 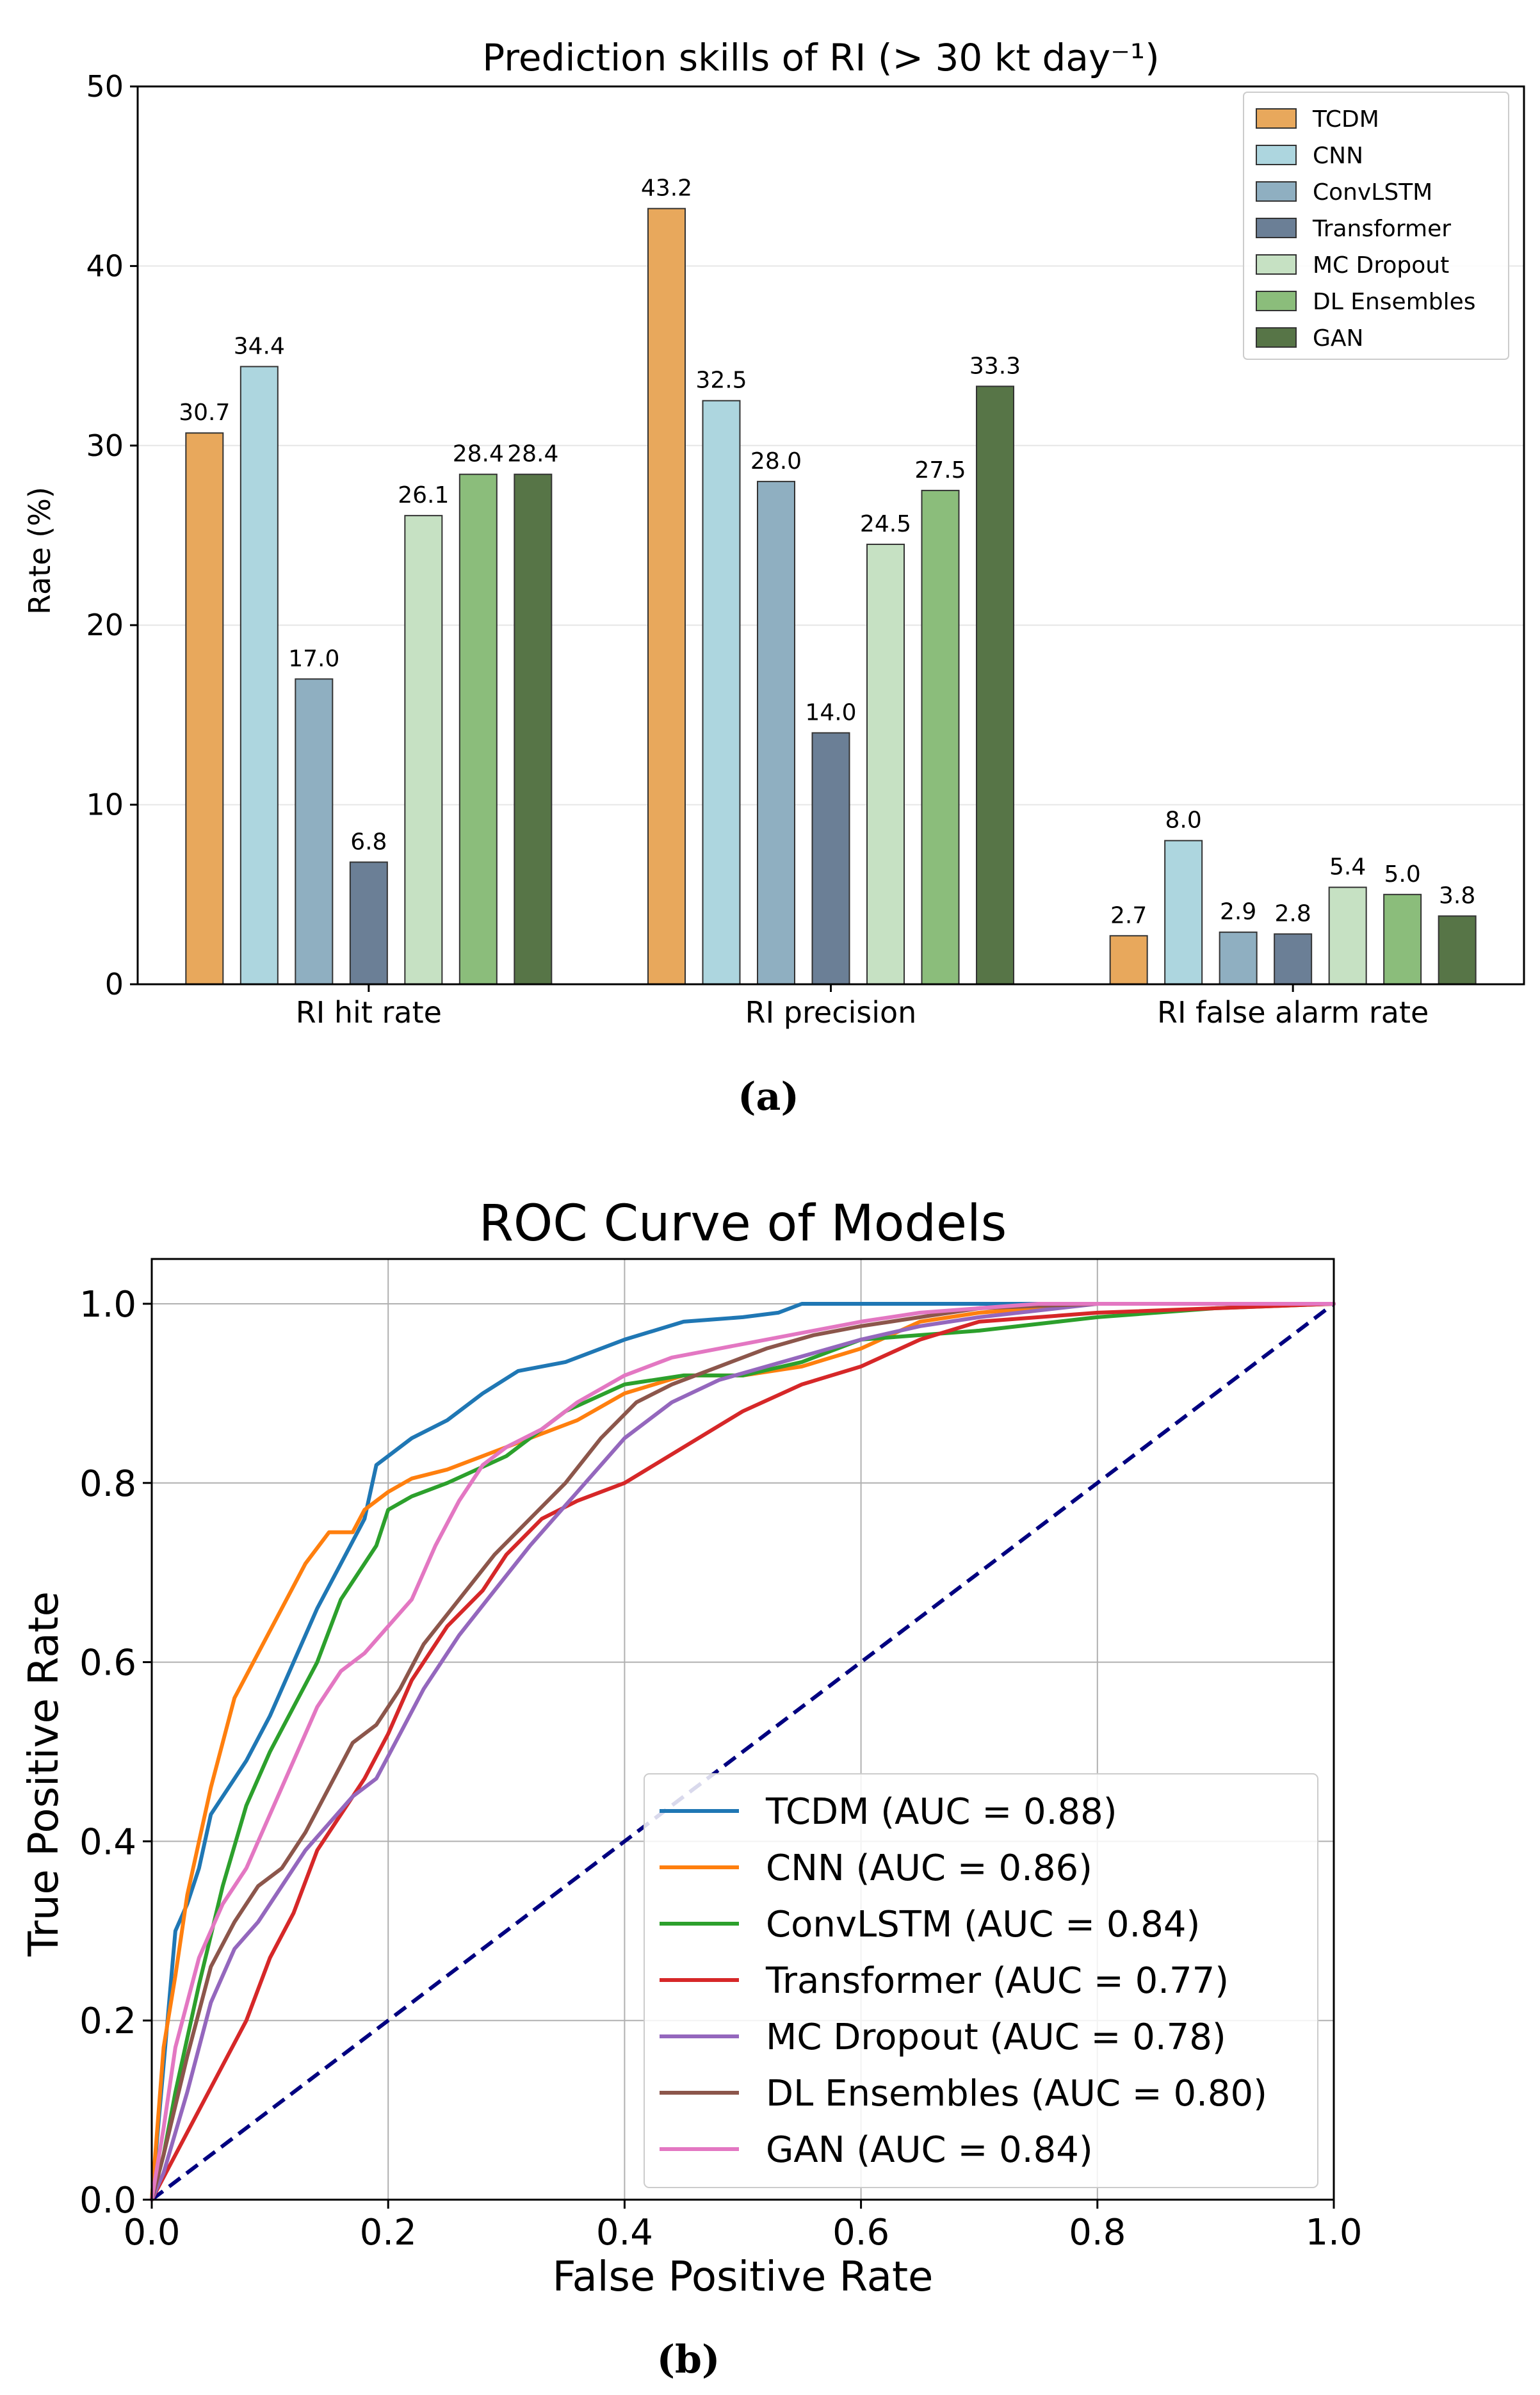 I want to click on panel-label-b: (b), so click(x=688, y=2359).